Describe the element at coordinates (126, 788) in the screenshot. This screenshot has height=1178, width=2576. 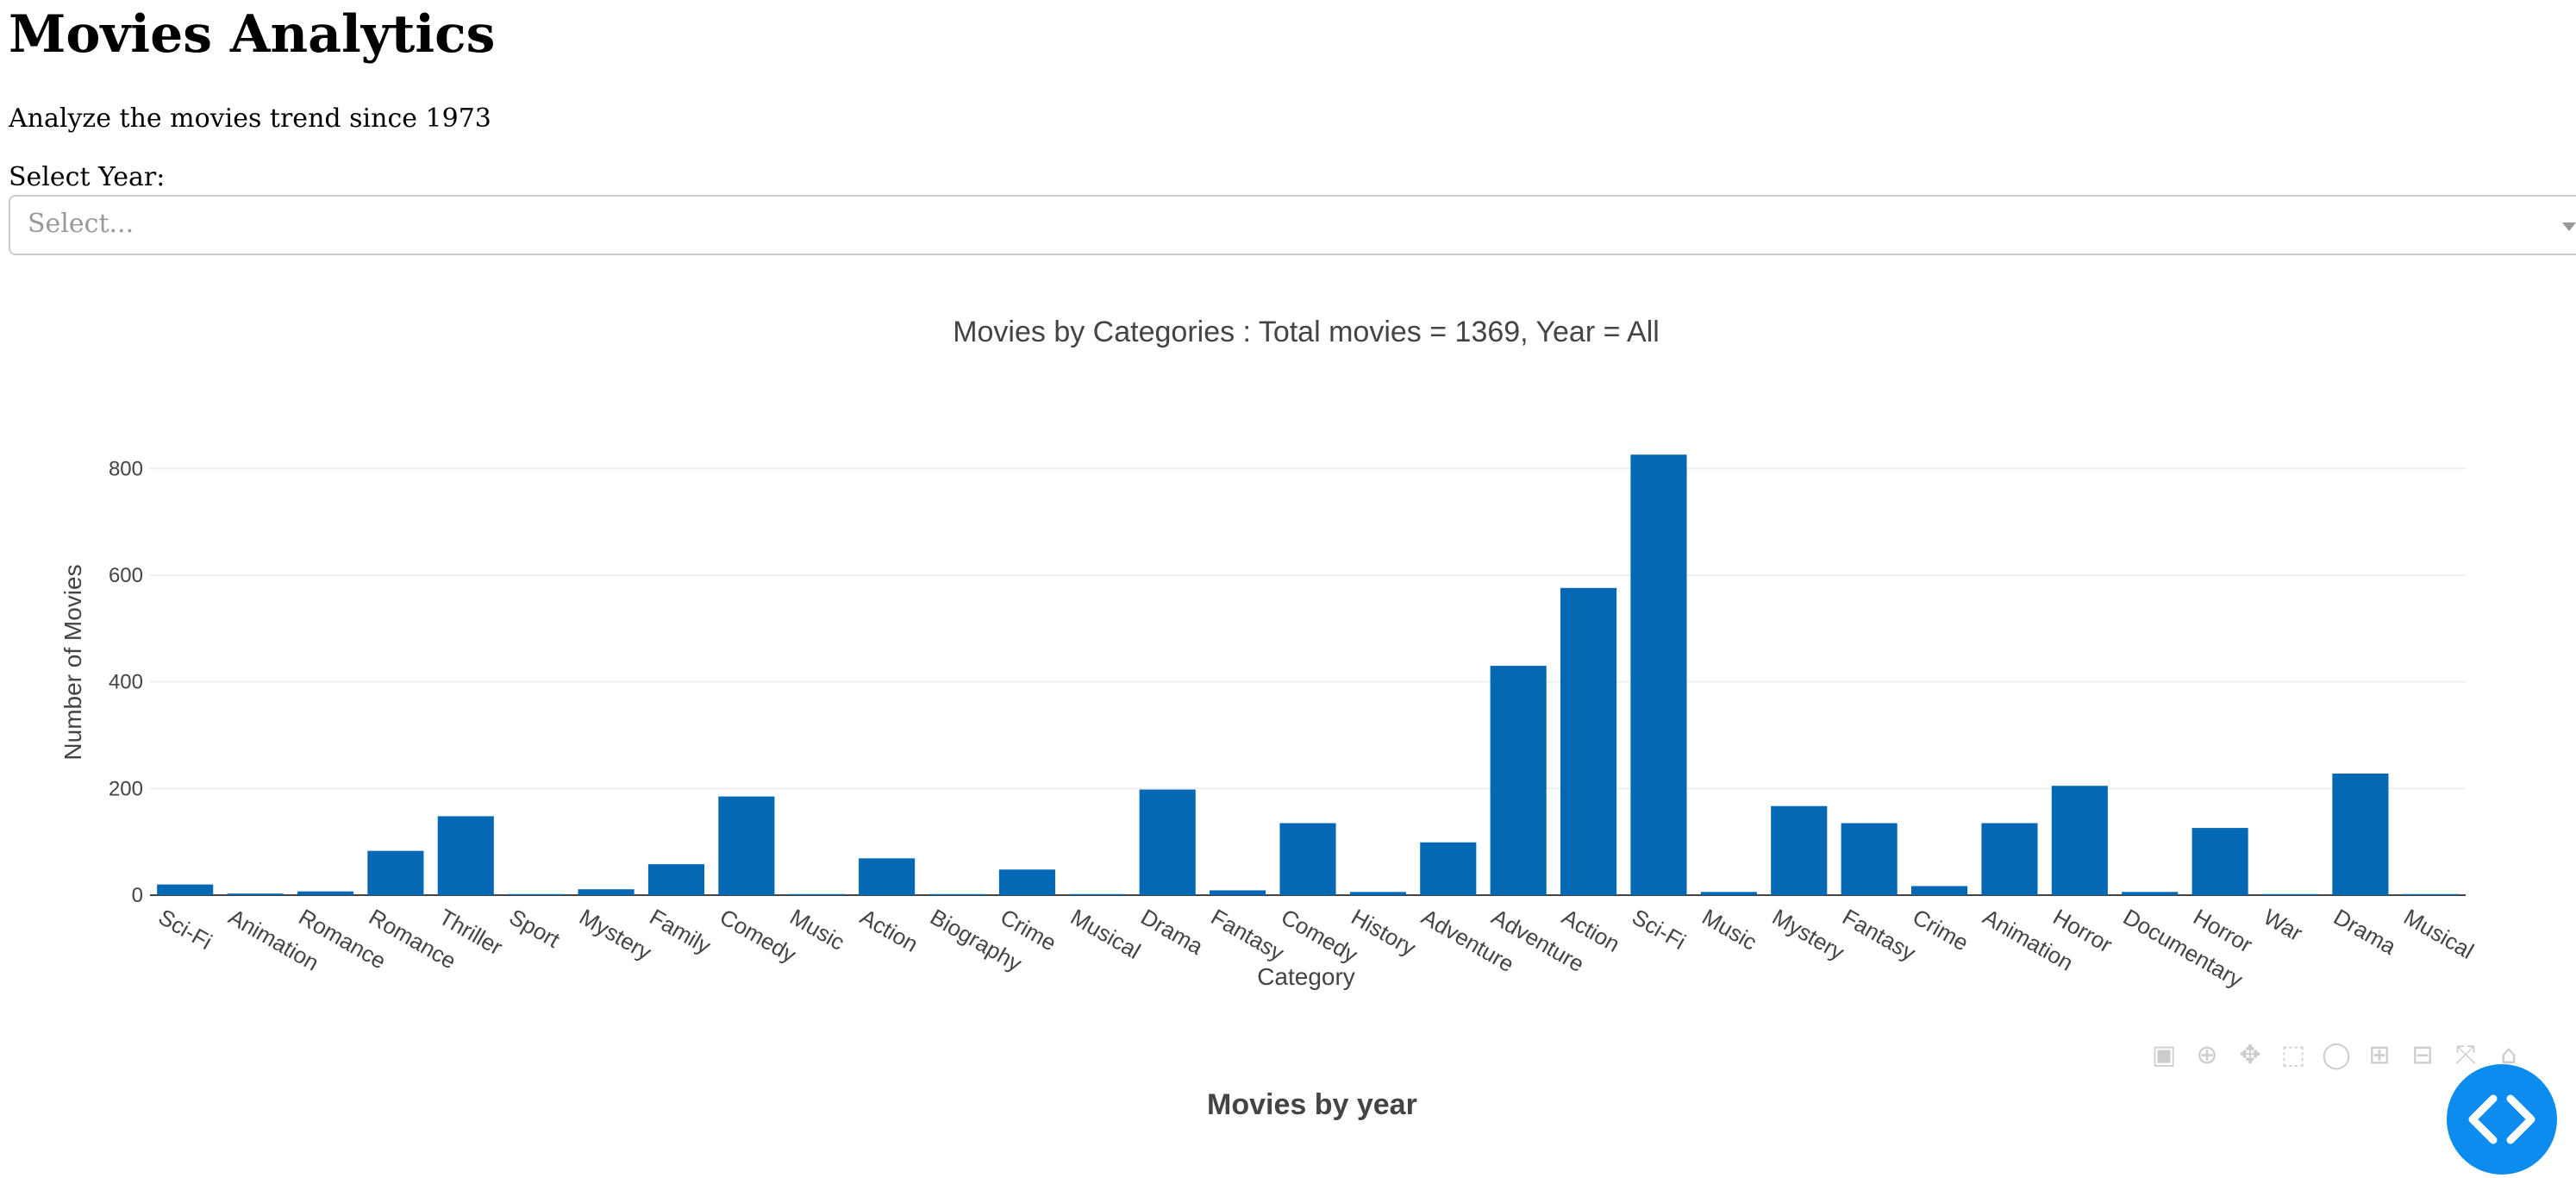
I see `y-tick-label: 200` at that location.